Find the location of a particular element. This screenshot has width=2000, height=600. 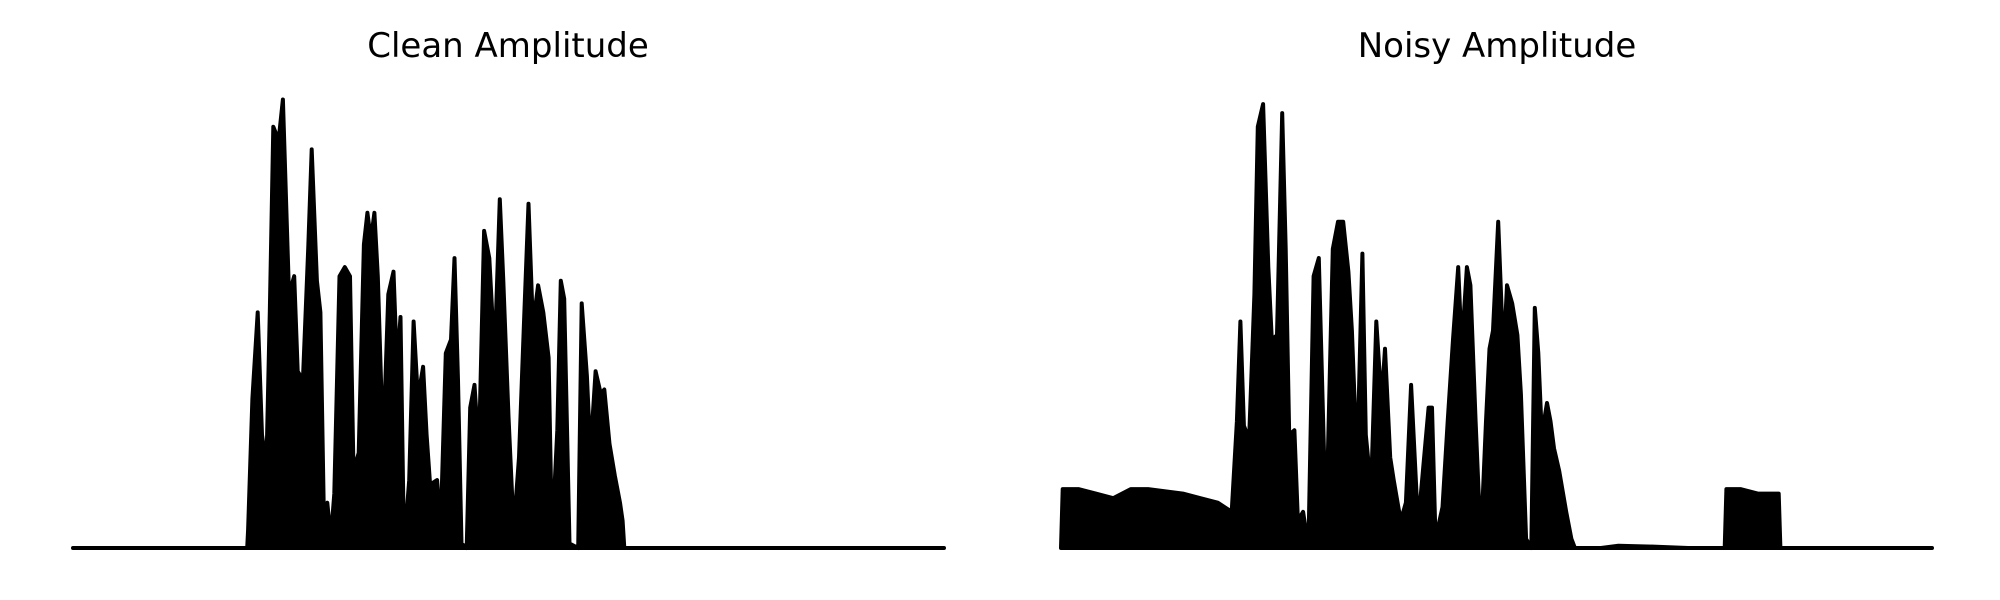

clean-amplitude-title: Clean Amplitude is located at coordinates (508, 46).